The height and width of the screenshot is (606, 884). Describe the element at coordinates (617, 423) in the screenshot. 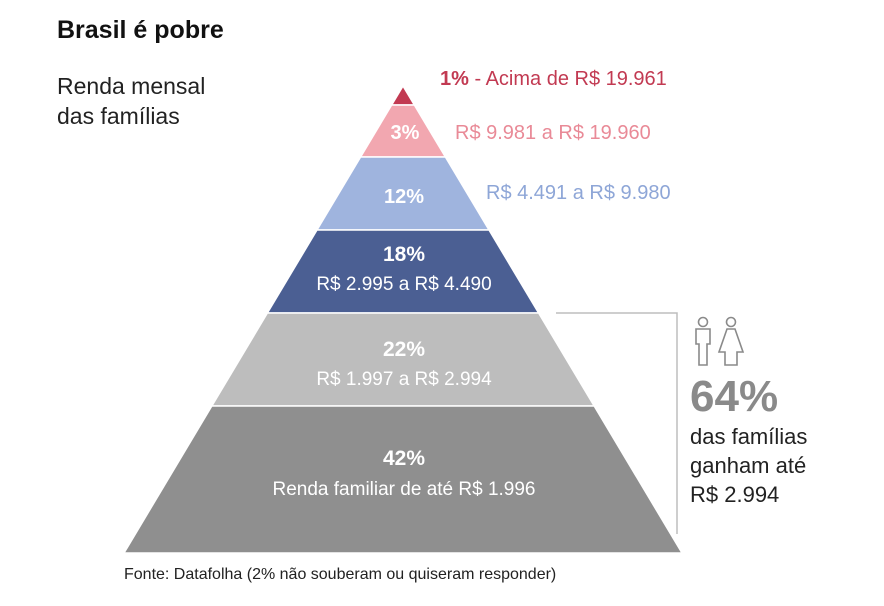

I see `callout-bracket` at that location.